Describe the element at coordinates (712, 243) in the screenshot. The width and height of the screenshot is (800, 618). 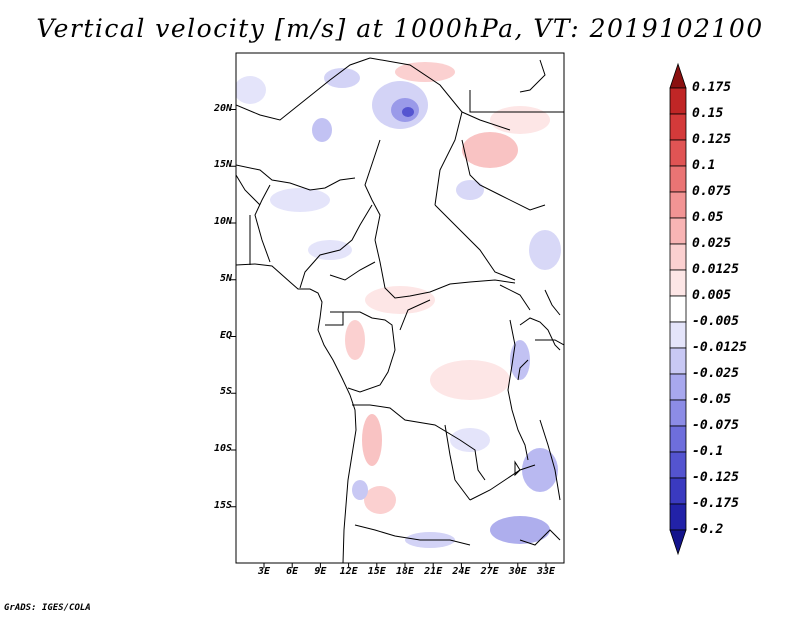
I see `colorbar-label: 0.025` at that location.